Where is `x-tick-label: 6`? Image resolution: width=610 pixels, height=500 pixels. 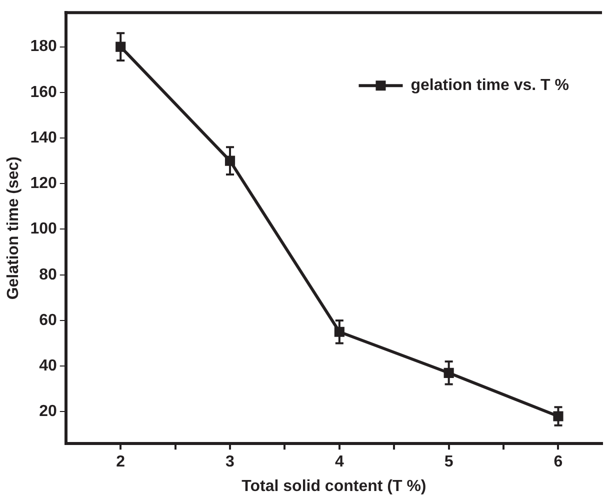 x-tick-label: 6 is located at coordinates (558, 462).